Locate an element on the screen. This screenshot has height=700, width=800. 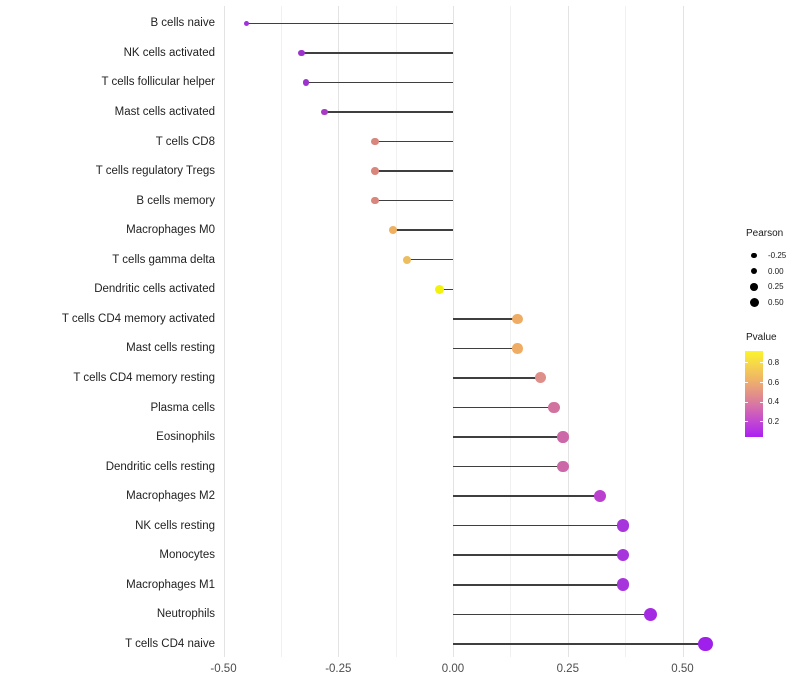
category-label: T cells follicular helper is located at coordinates (158, 82).